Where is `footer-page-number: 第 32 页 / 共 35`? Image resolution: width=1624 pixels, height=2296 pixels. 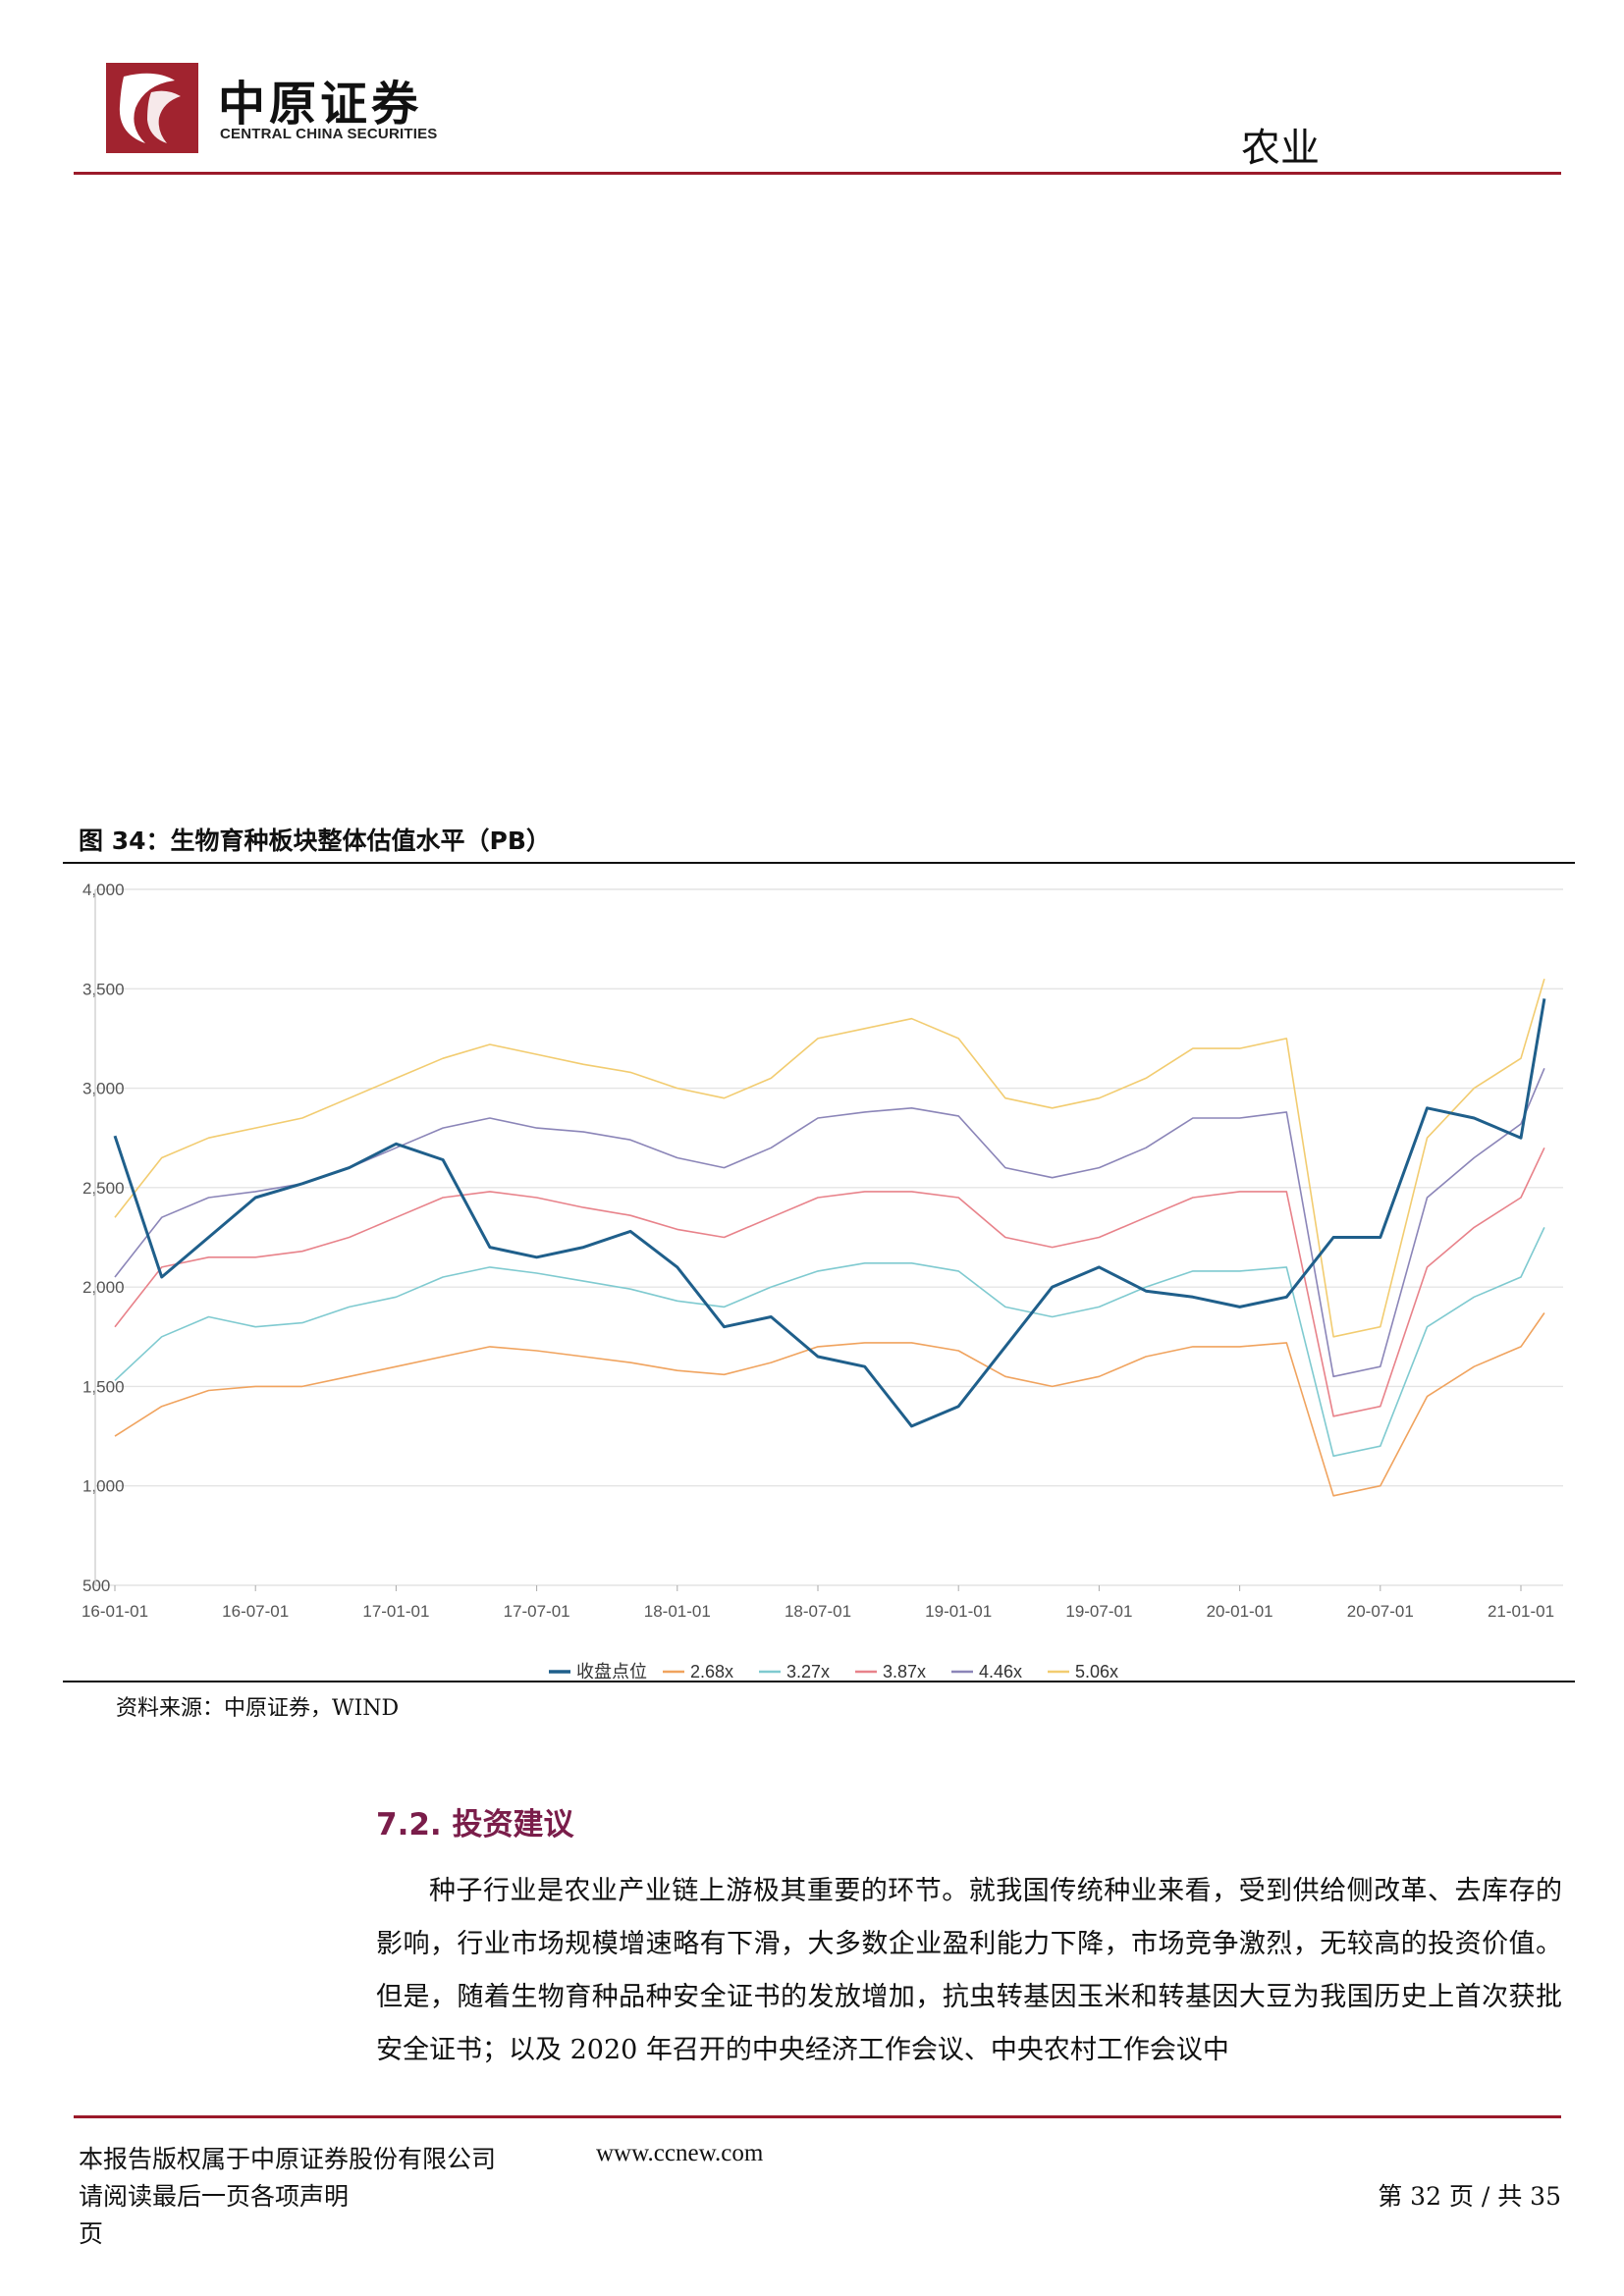 footer-page-number: 第 32 页 / 共 35 is located at coordinates (1469, 2197).